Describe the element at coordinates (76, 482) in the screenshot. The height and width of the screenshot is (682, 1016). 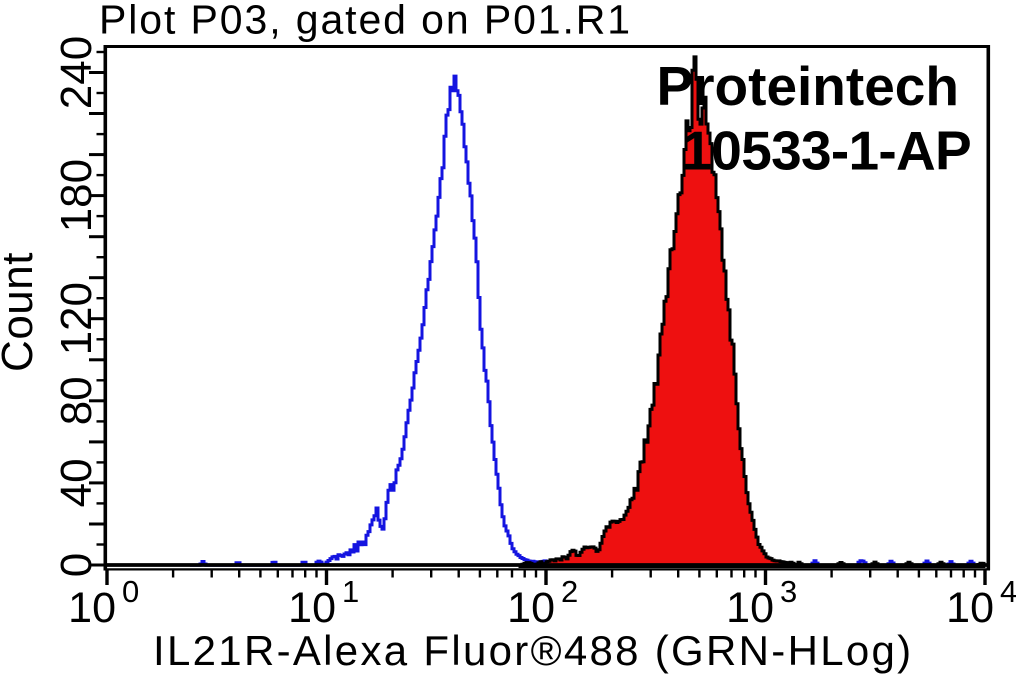
I see `svg-text: 40` at that location.